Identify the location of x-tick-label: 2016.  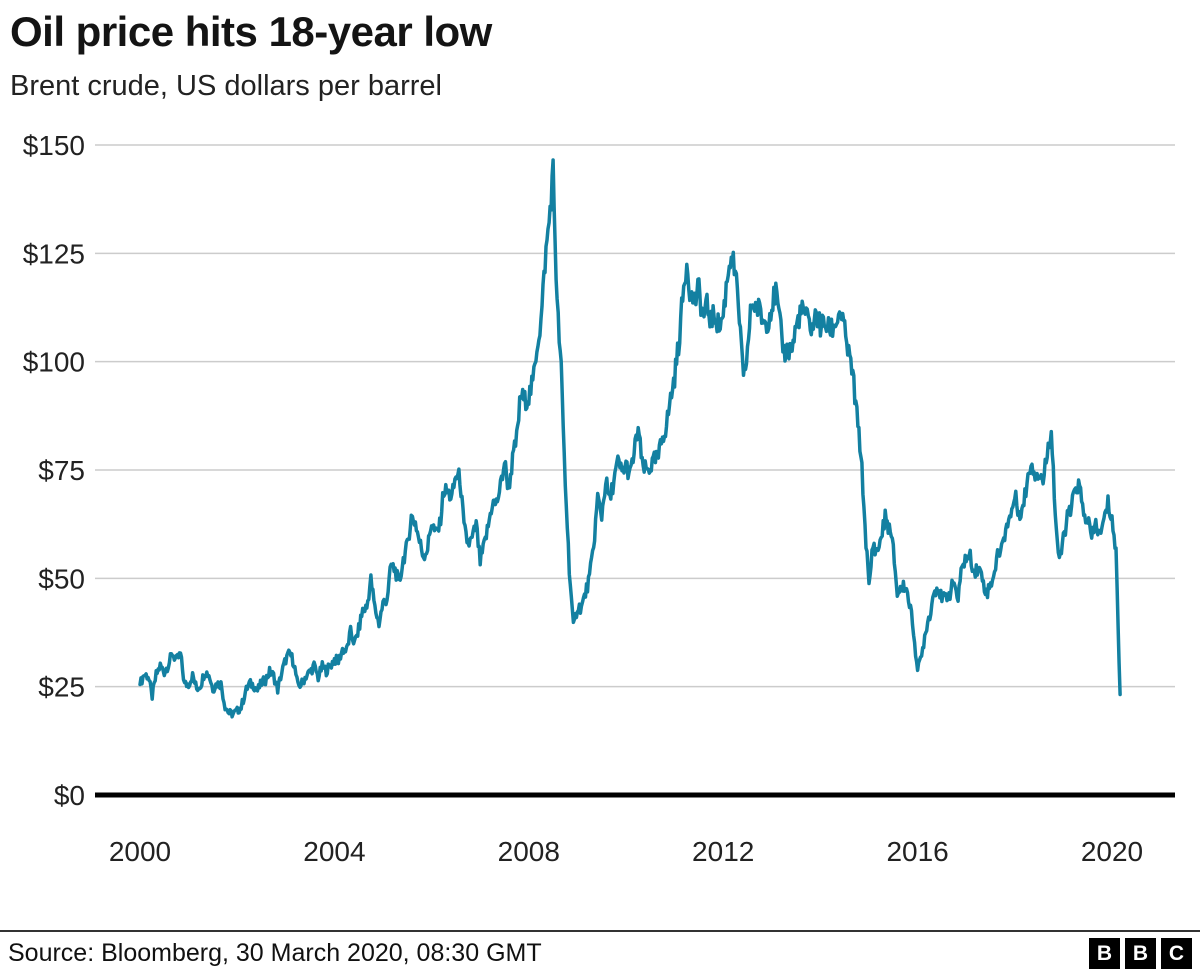
(917, 851).